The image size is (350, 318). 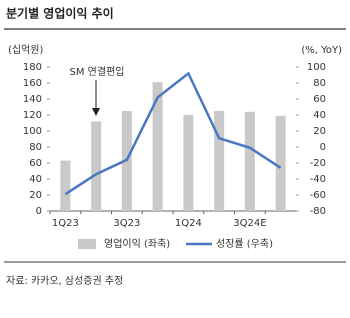 I want to click on y2-axis-title: (%, YoY), so click(x=321, y=50).